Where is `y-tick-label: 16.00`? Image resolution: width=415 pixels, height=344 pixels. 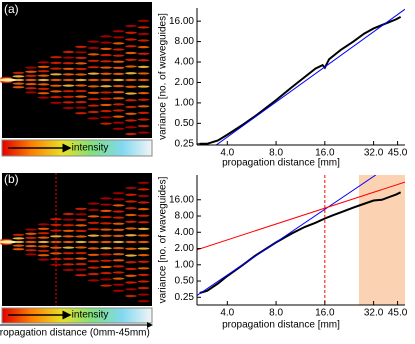 y-tick-label: 16.00 is located at coordinates (181, 199).